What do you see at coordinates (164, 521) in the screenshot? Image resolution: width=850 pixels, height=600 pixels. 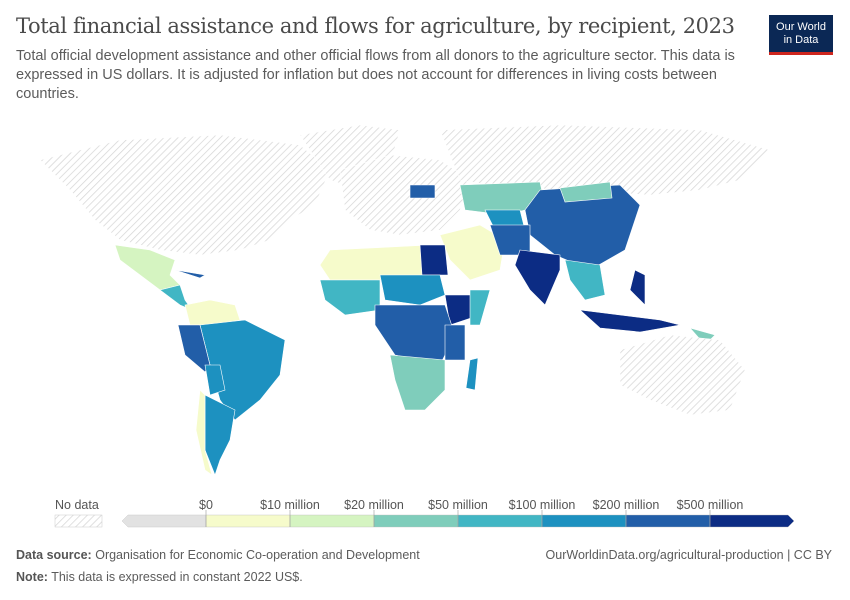 I see `legend-below-zero-swatch` at bounding box center [164, 521].